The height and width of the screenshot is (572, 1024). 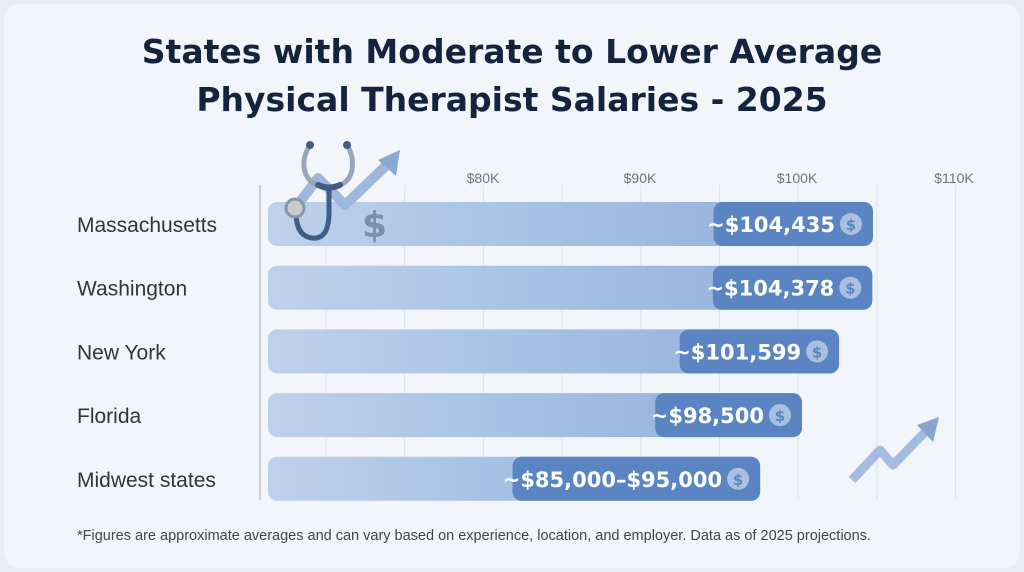 I want to click on data-label: ~$104,378, so click(x=770, y=289).